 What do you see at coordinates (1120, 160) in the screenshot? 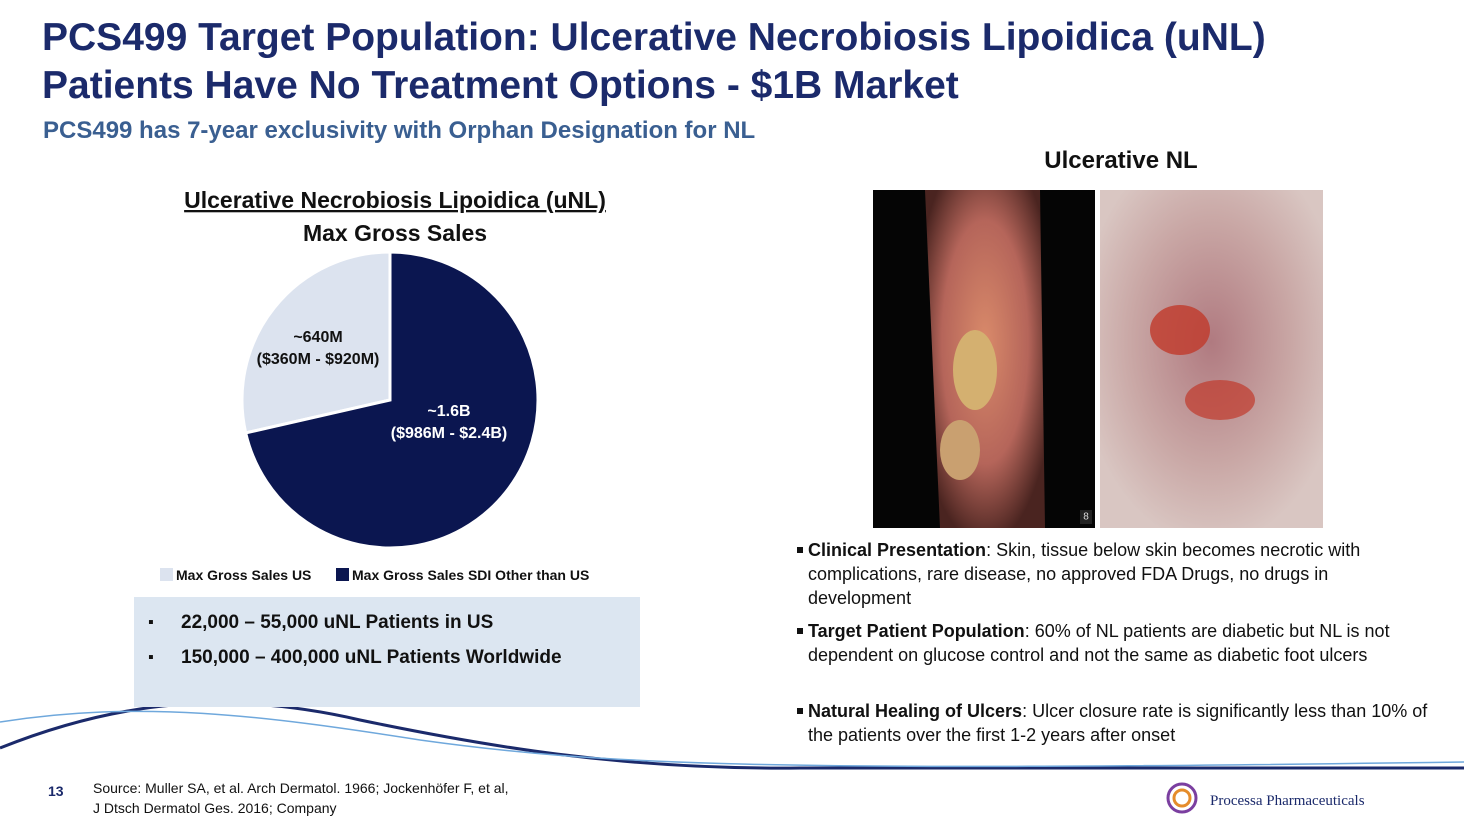
I see `image-title: Ulcerative NL` at bounding box center [1120, 160].